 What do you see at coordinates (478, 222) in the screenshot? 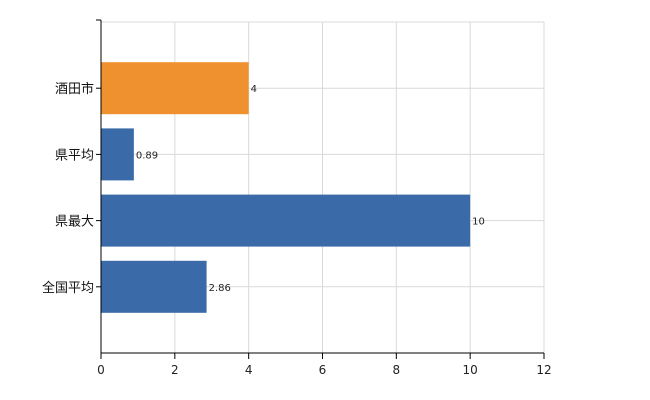
I see `value-label-2: 10` at bounding box center [478, 222].